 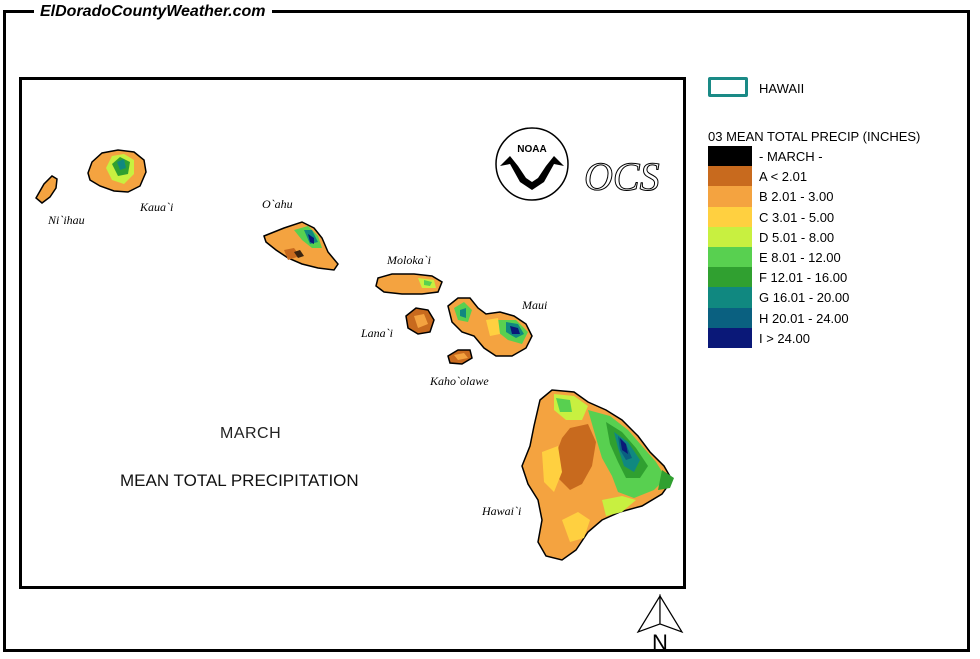 What do you see at coordinates (814, 136) in the screenshot?
I see `legend-title: 03 MEAN TOTAL PRECIP (INCHES)` at bounding box center [814, 136].